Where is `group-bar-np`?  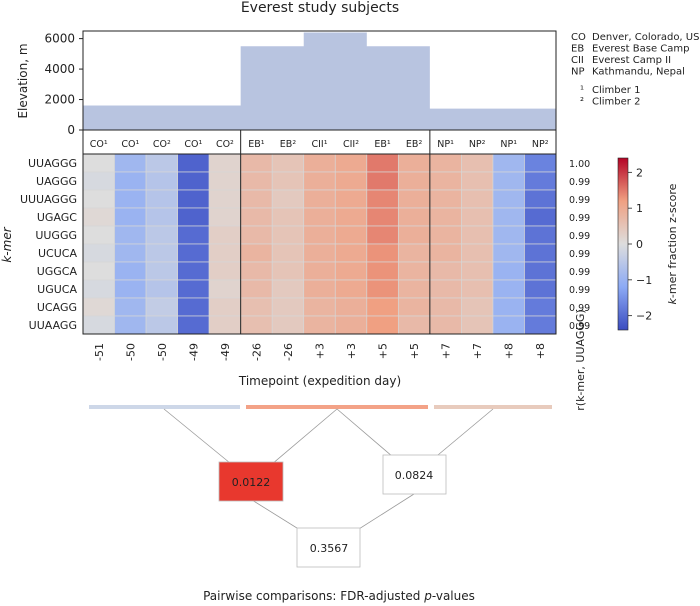 group-bar-np is located at coordinates (493, 407).